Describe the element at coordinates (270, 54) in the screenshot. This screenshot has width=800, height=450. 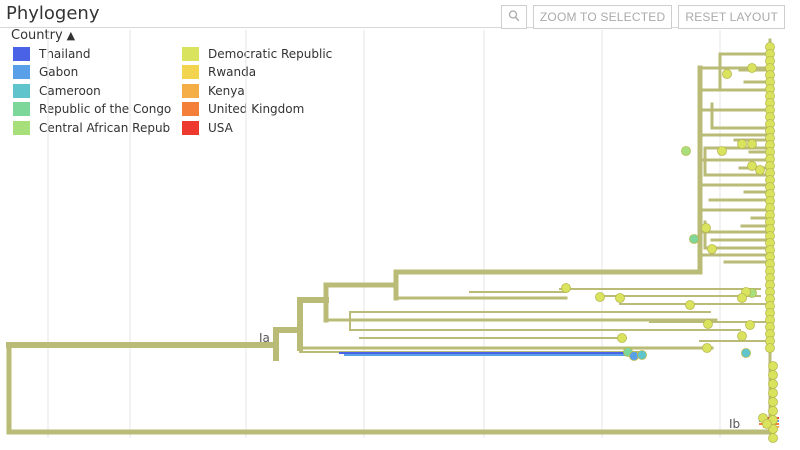
I see `legend-label: Democratic Republic` at that location.